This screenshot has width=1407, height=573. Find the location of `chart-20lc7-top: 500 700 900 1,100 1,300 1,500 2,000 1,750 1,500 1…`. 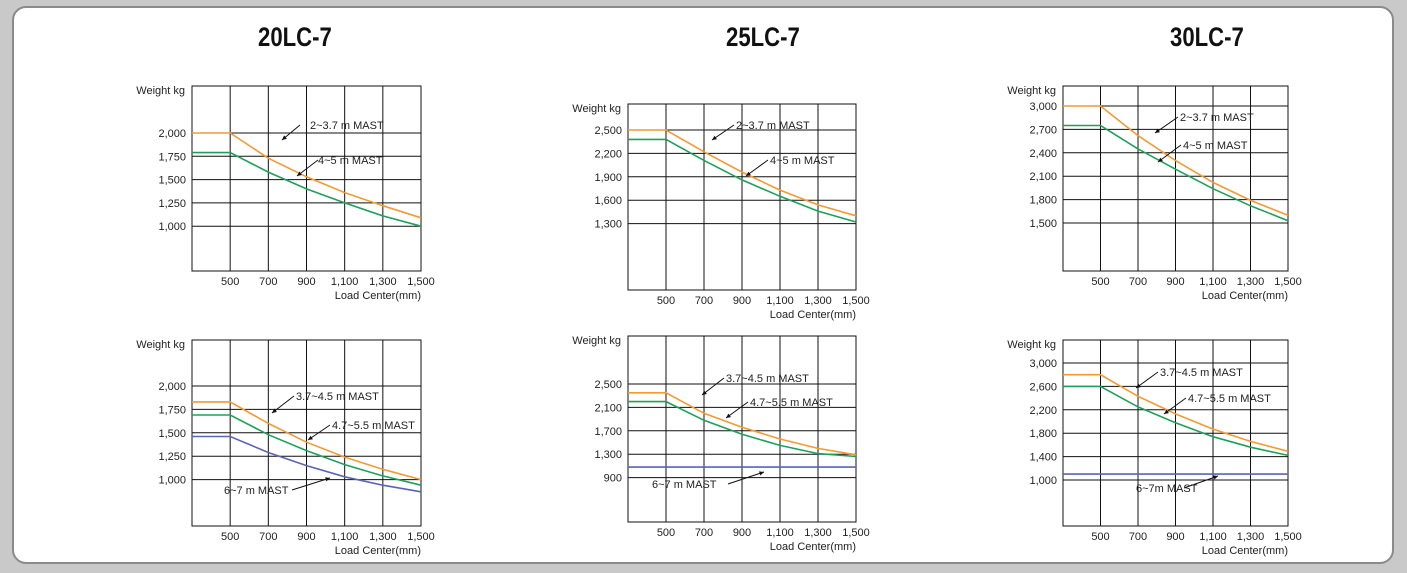

chart-20lc7-top: 500 700 900 1,100 1,300 1,500 2,000 1,750 1,500 1… is located at coordinates (285, 193).